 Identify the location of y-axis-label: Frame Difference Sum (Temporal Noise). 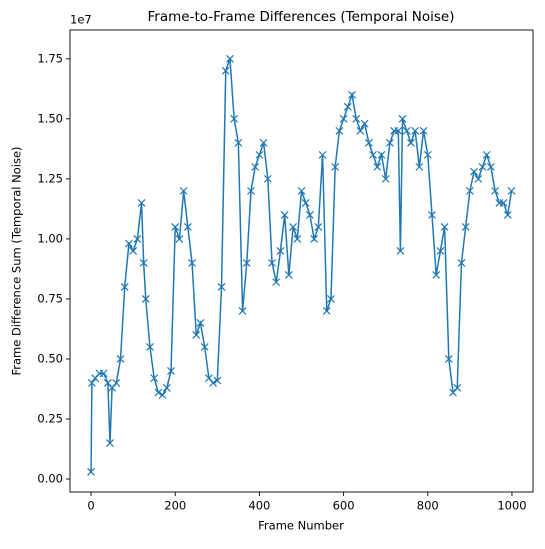
(17, 260).